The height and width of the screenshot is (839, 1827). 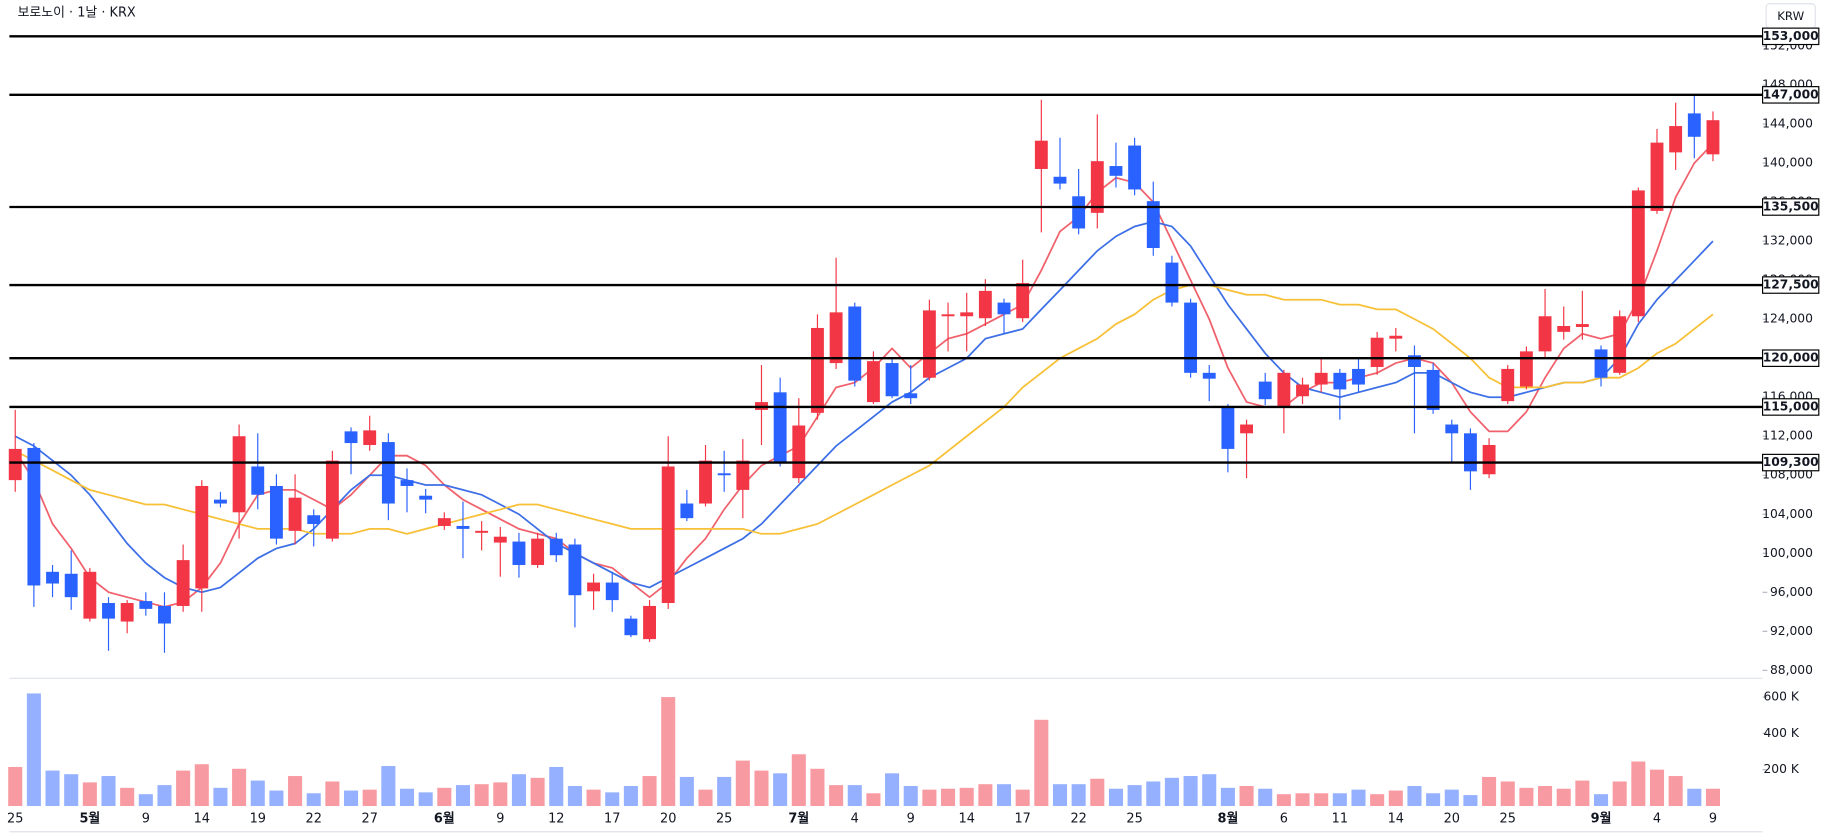 What do you see at coordinates (1787, 124) in the screenshot?
I see `y-tick-label: 144,000` at bounding box center [1787, 124].